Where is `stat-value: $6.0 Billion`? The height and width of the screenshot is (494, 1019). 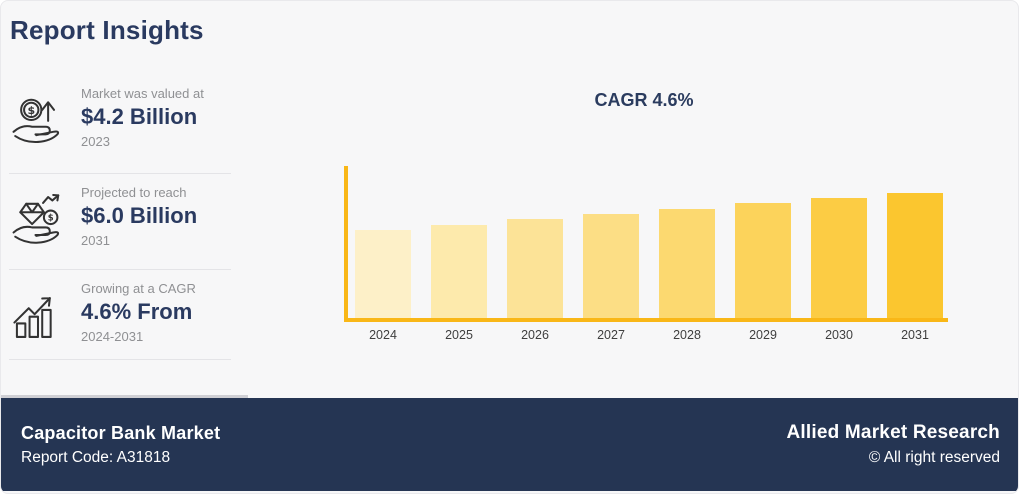
stat-value: $6.0 Billion is located at coordinates (139, 216).